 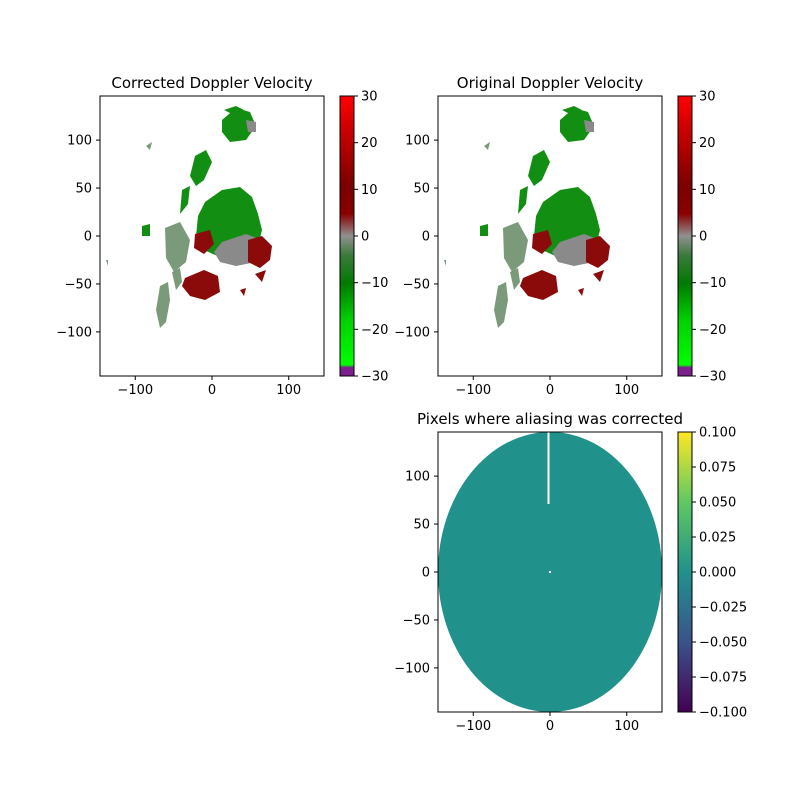 What do you see at coordinates (723, 713) in the screenshot?
I see `colorbar-tick-label: −0.100` at bounding box center [723, 713].